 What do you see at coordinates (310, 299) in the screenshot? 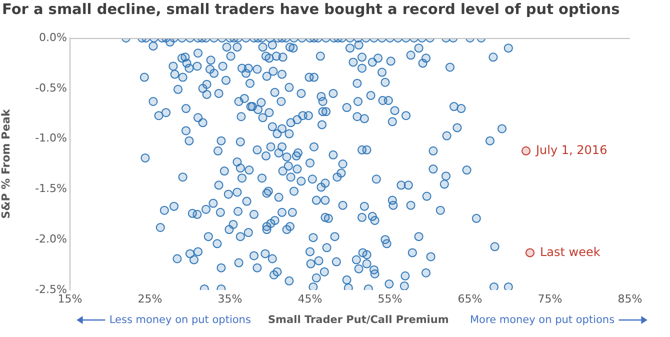
I see `x-tick-label: 45%` at bounding box center [310, 299].